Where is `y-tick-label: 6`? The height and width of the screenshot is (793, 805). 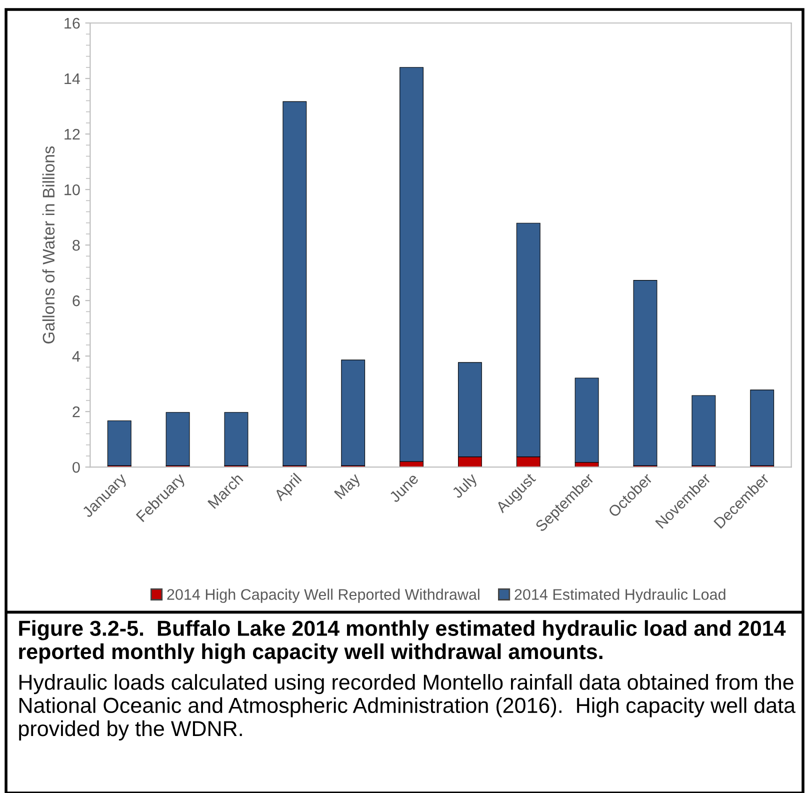
y-tick-label: 6 is located at coordinates (76, 300).